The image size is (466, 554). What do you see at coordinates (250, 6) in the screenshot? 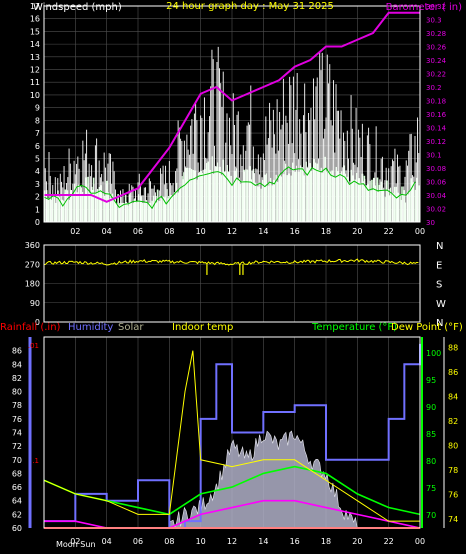
I see `chart-title: 24 hour graph day : May 31 2025` at bounding box center [250, 6].